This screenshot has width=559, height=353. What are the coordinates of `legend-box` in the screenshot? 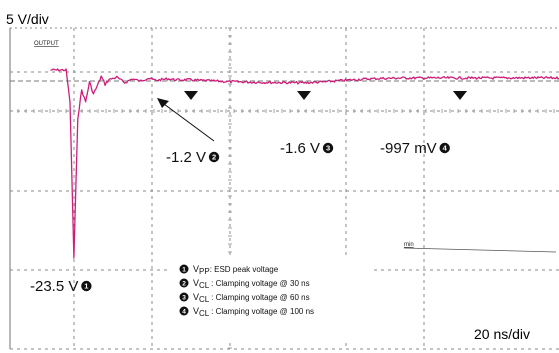 It's located at (269, 300).